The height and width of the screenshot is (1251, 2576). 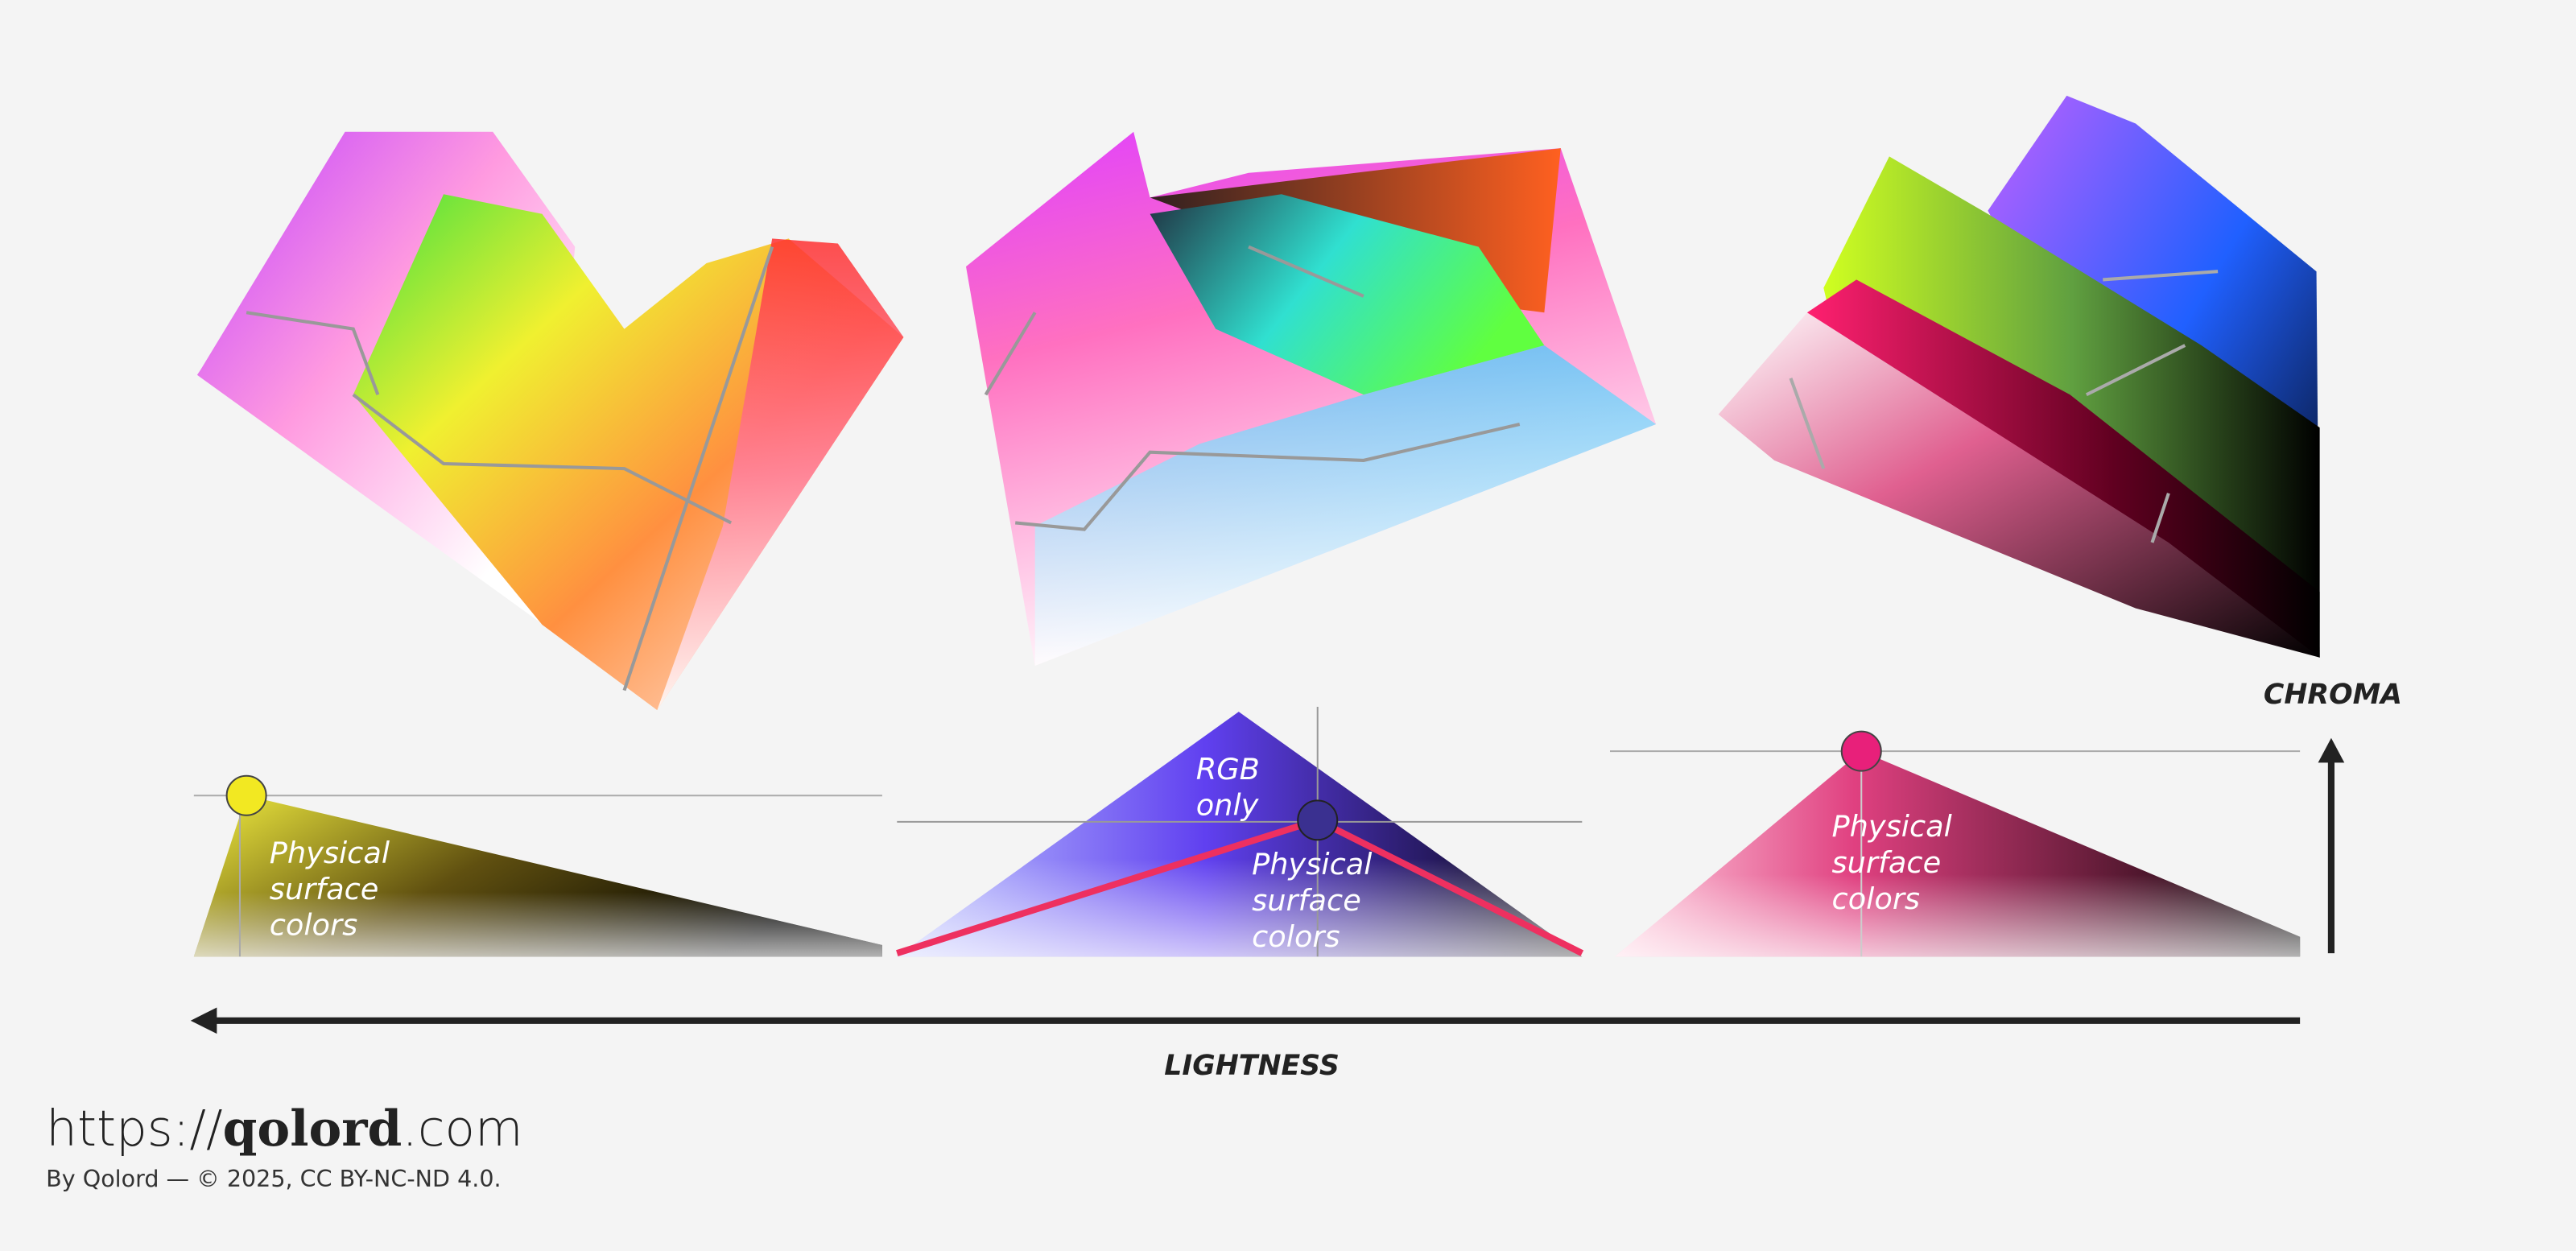 I want to click on lightness-label: LIGHTNESS, so click(x=1252, y=1066).